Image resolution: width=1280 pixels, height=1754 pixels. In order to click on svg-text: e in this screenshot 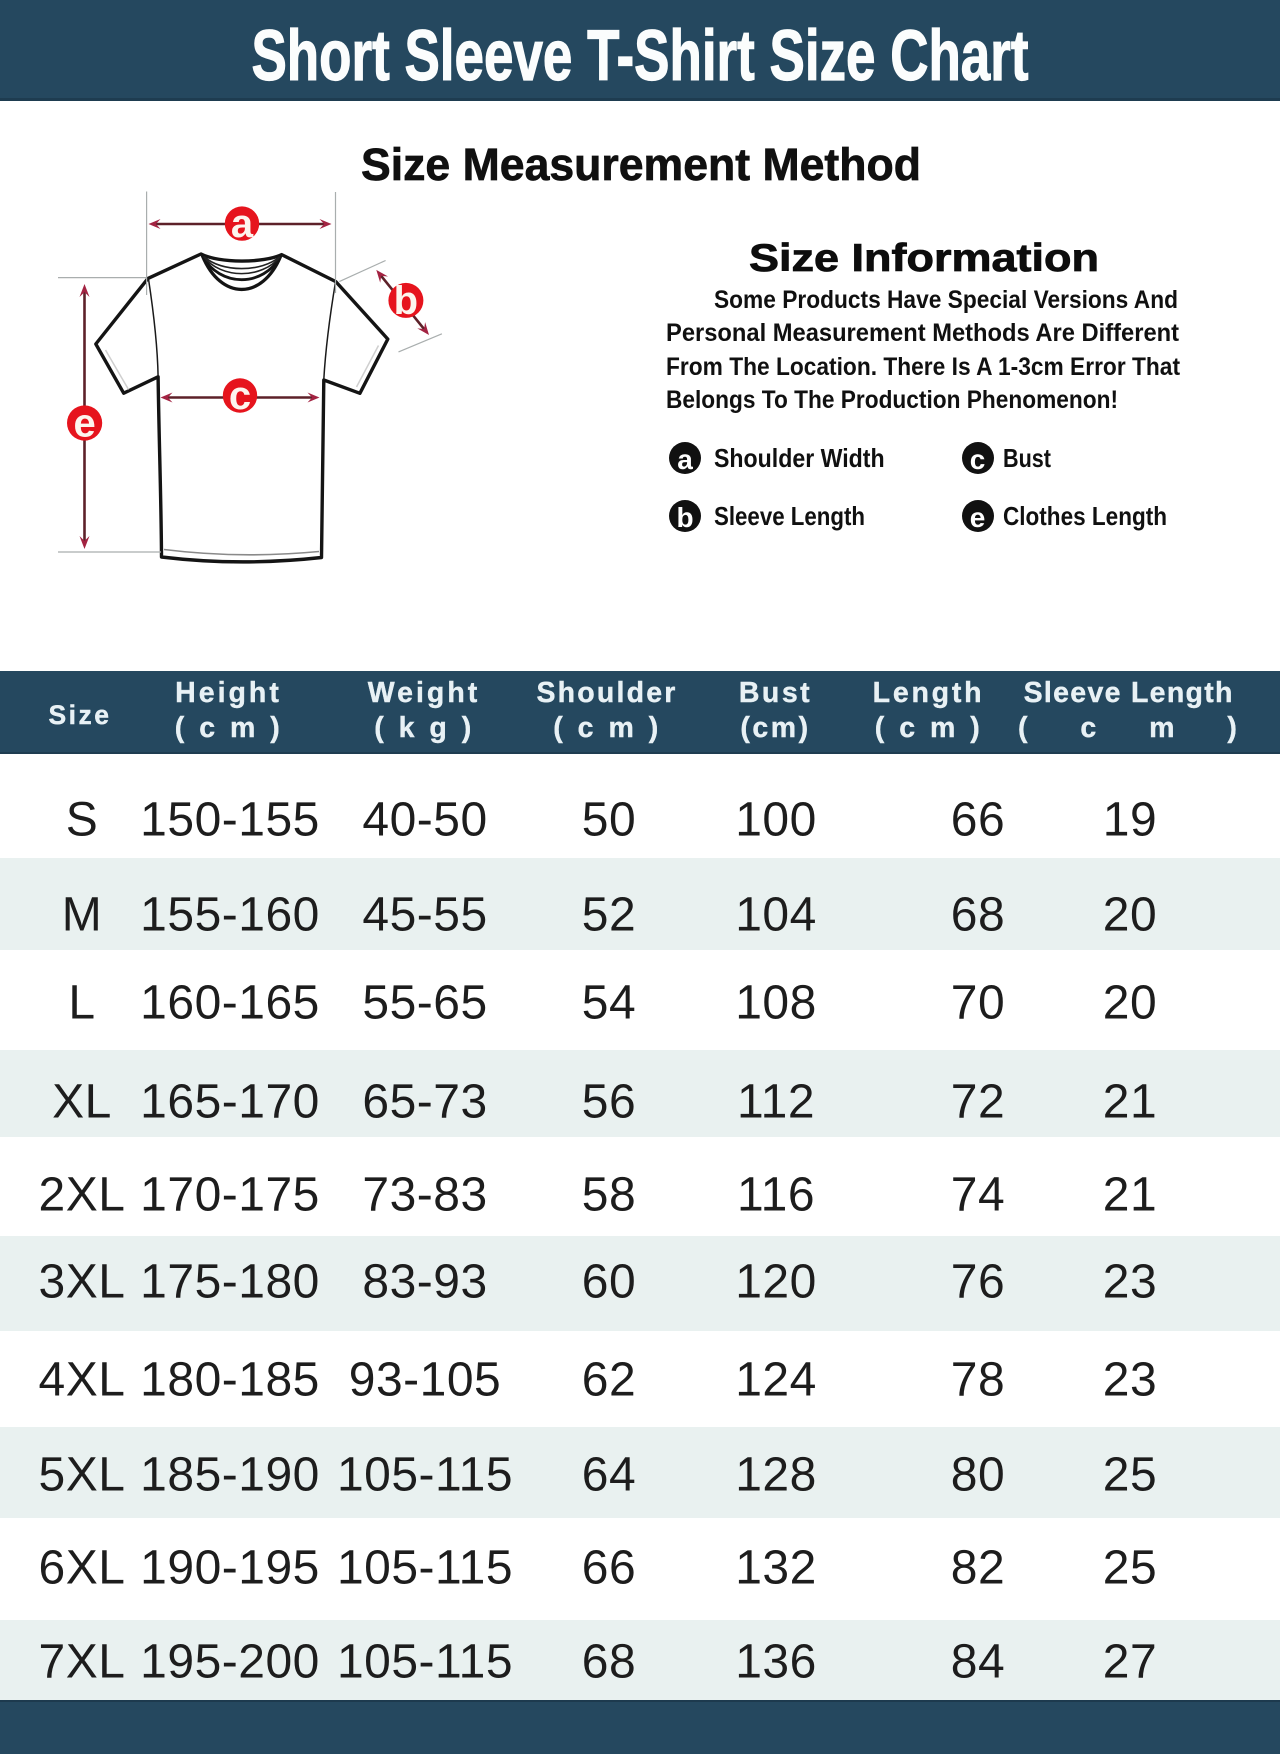, I will do `click(84, 424)`.